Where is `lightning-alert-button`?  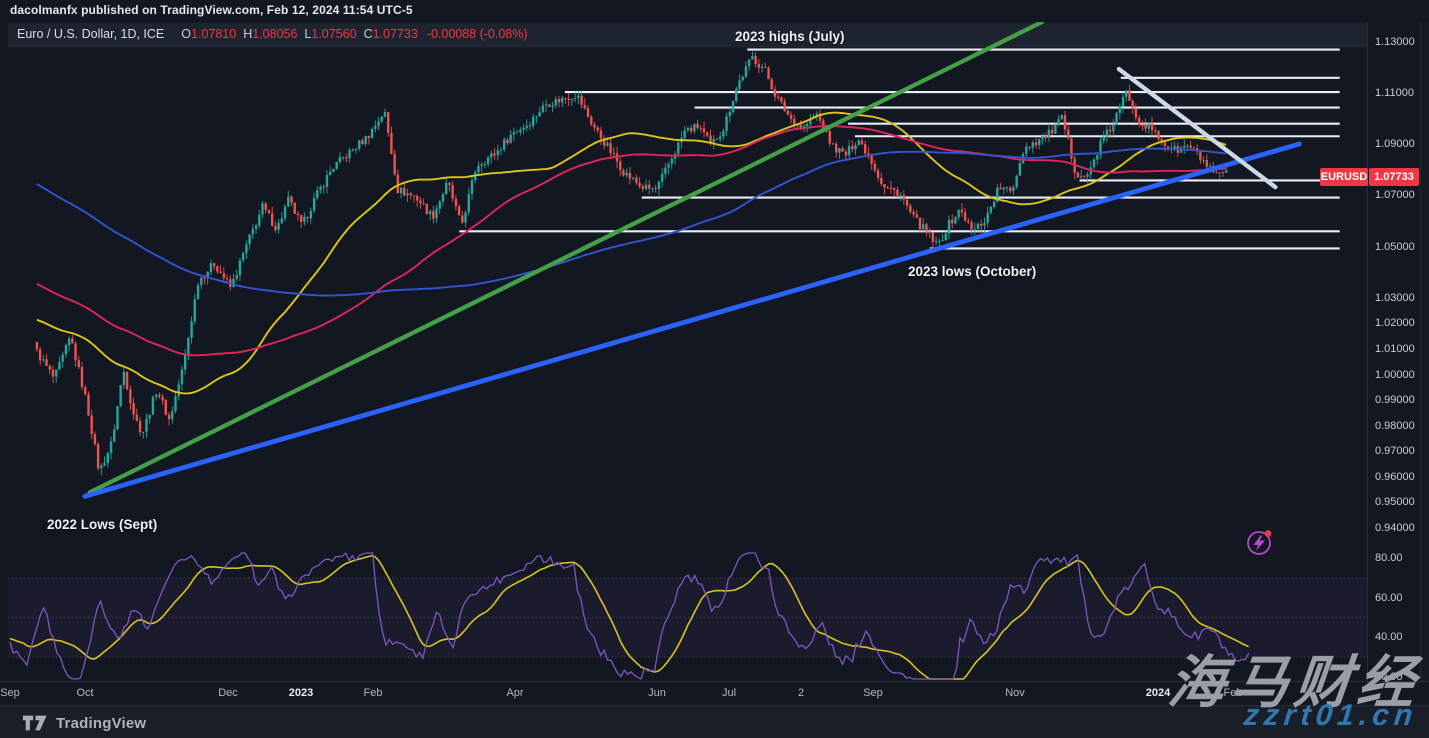
lightning-alert-button is located at coordinates (1259, 542).